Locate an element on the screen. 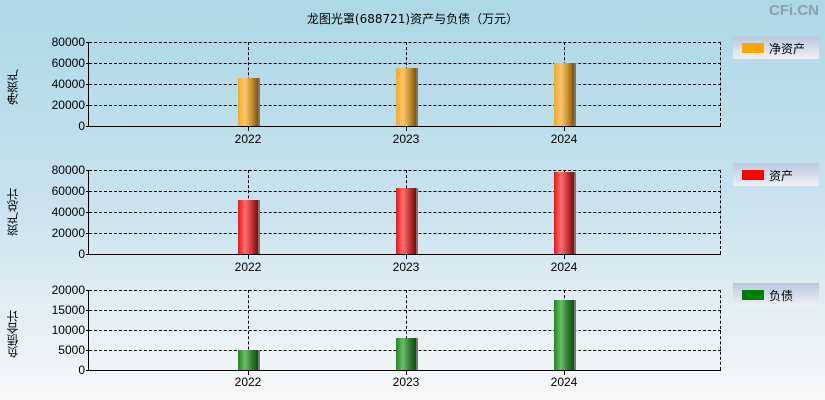  legend-liabilities: 负债 is located at coordinates (776, 294).